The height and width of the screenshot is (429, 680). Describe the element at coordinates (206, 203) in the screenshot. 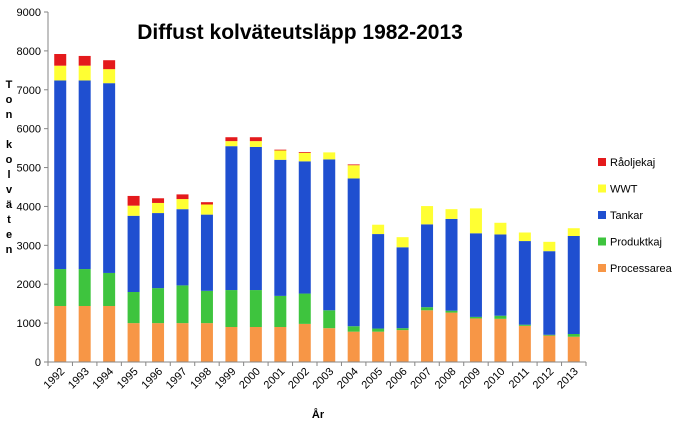

I see `bar-segment-1998-råoljekaj` at that location.